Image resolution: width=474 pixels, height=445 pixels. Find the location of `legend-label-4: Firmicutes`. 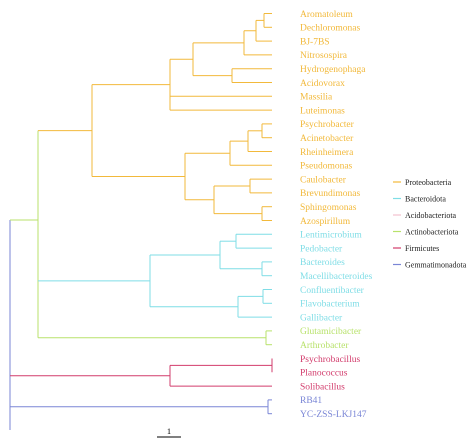

legend-label-4: Firmicutes is located at coordinates (422, 248).